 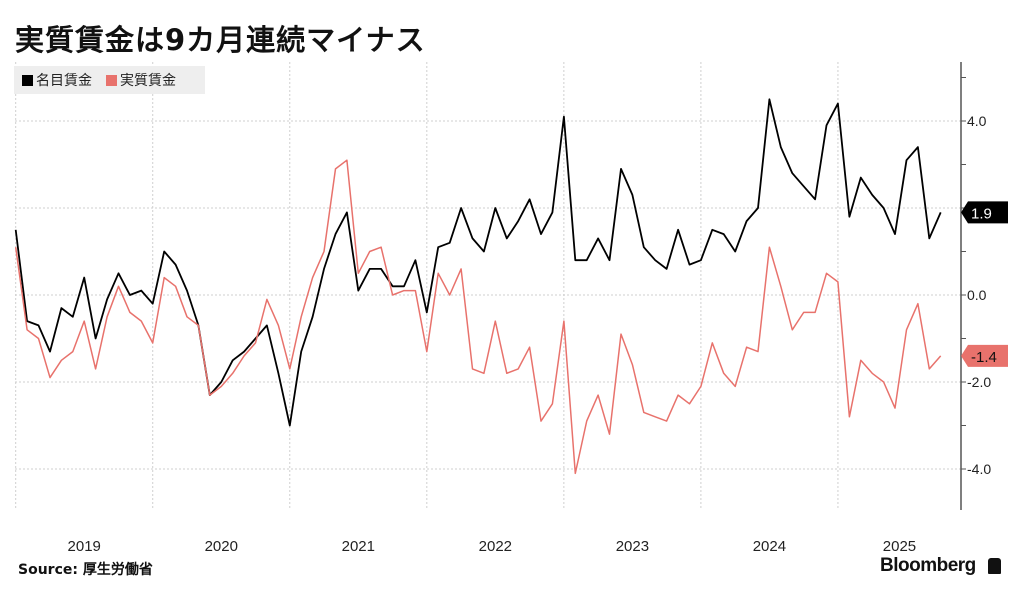 I want to click on x-tick-label: 2023, so click(x=632, y=546).